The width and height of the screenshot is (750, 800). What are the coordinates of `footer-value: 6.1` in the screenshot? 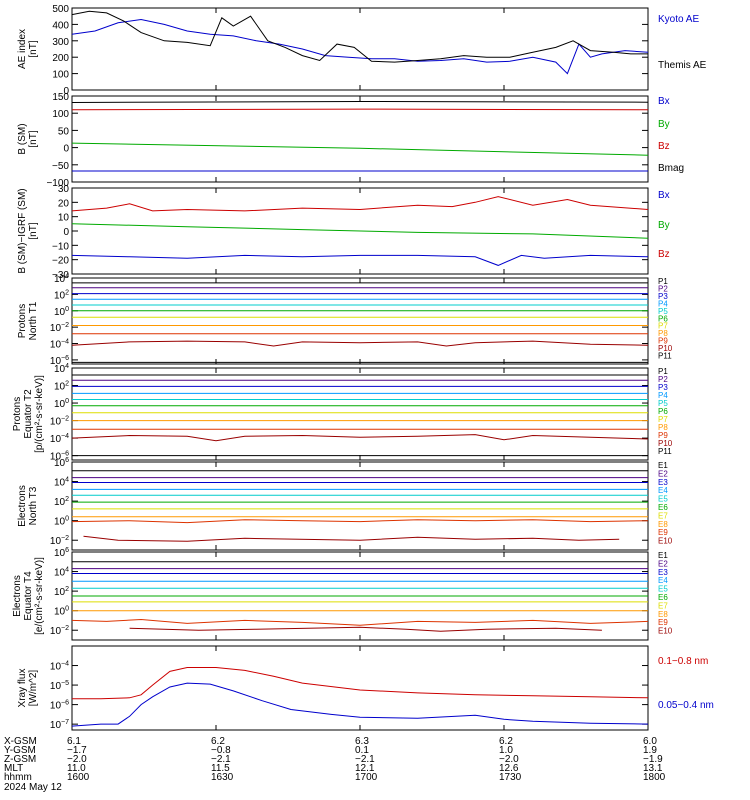 It's located at (74, 741).